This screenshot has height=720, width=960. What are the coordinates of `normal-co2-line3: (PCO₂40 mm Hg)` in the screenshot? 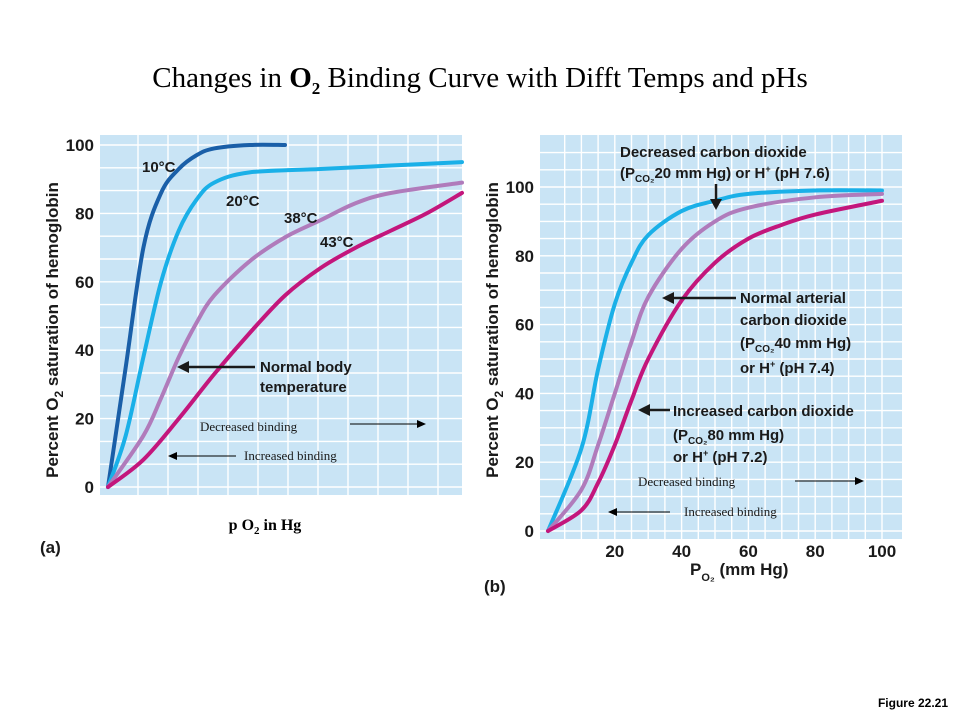 It's located at (795, 345).